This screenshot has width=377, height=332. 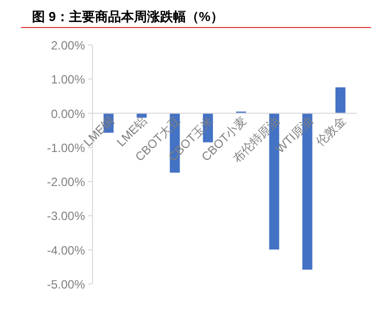 What do you see at coordinates (68, 113) in the screenshot?
I see `y-tick-label: 0.00%` at bounding box center [68, 113].